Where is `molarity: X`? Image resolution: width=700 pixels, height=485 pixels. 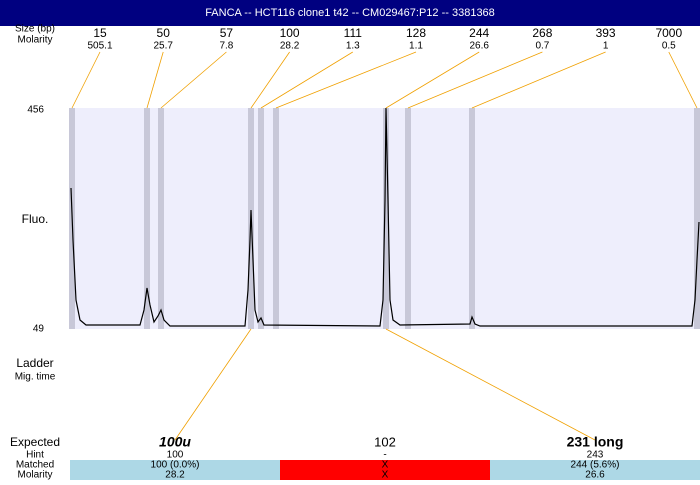 molarity: X is located at coordinates (385, 475).